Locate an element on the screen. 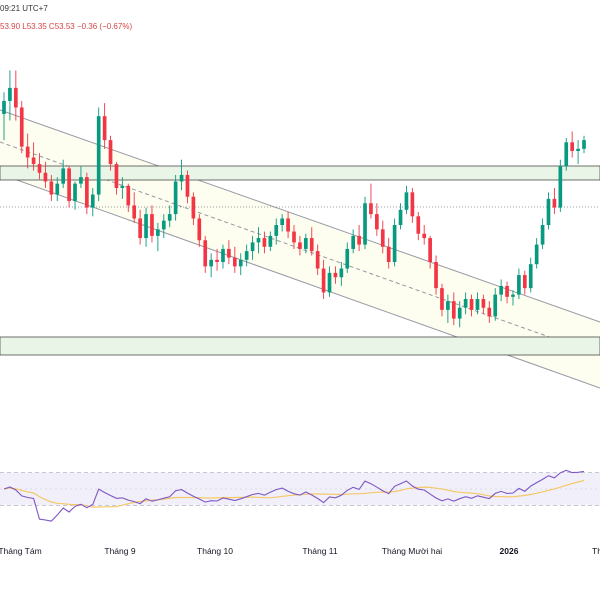  x-tick-label: Tháng 10 is located at coordinates (215, 551).